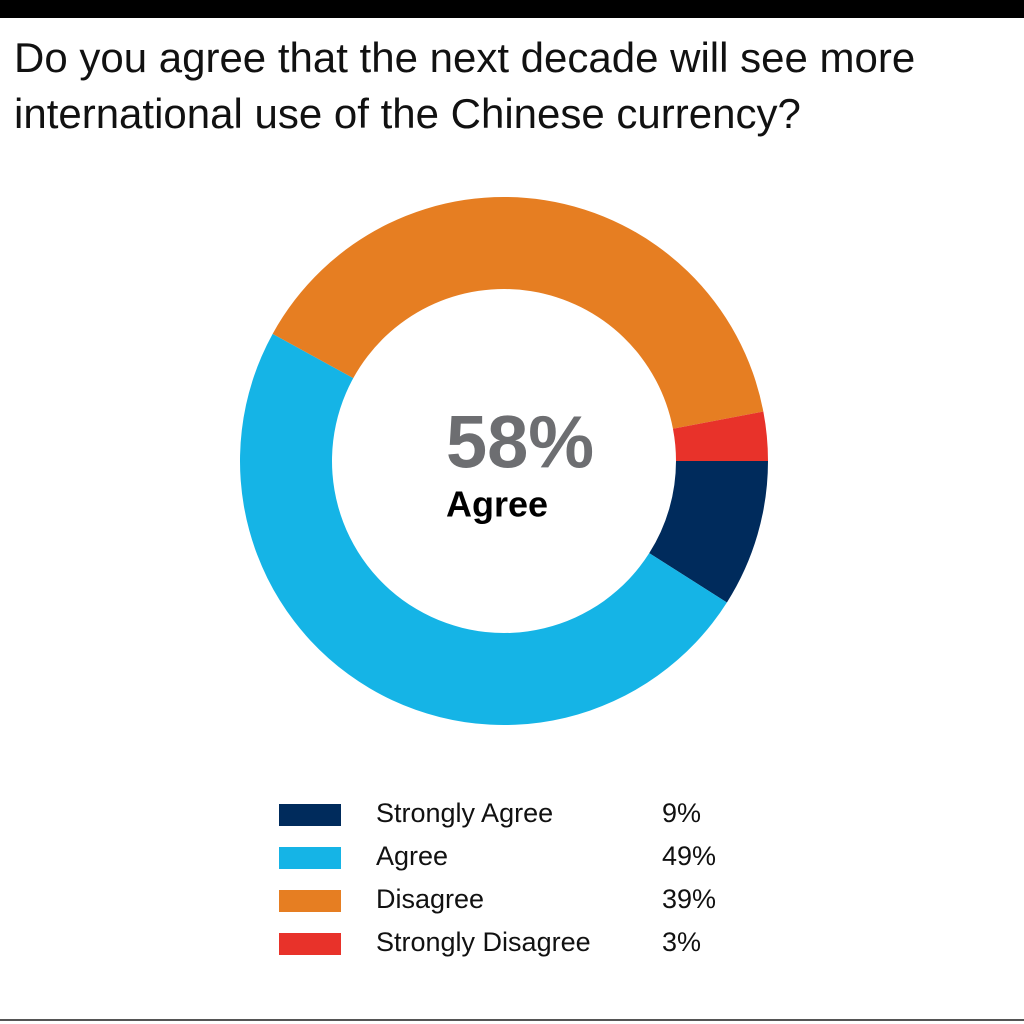 This screenshot has height=1024, width=1024. What do you see at coordinates (689, 899) in the screenshot?
I see `legend-value: 39%` at bounding box center [689, 899].